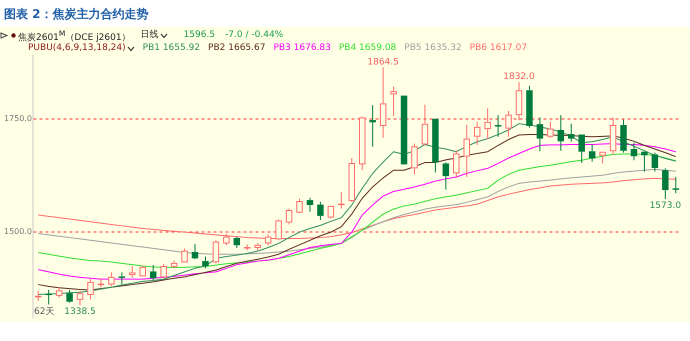 The width and height of the screenshot is (690, 341). I want to click on text: 日线, so click(149, 35).